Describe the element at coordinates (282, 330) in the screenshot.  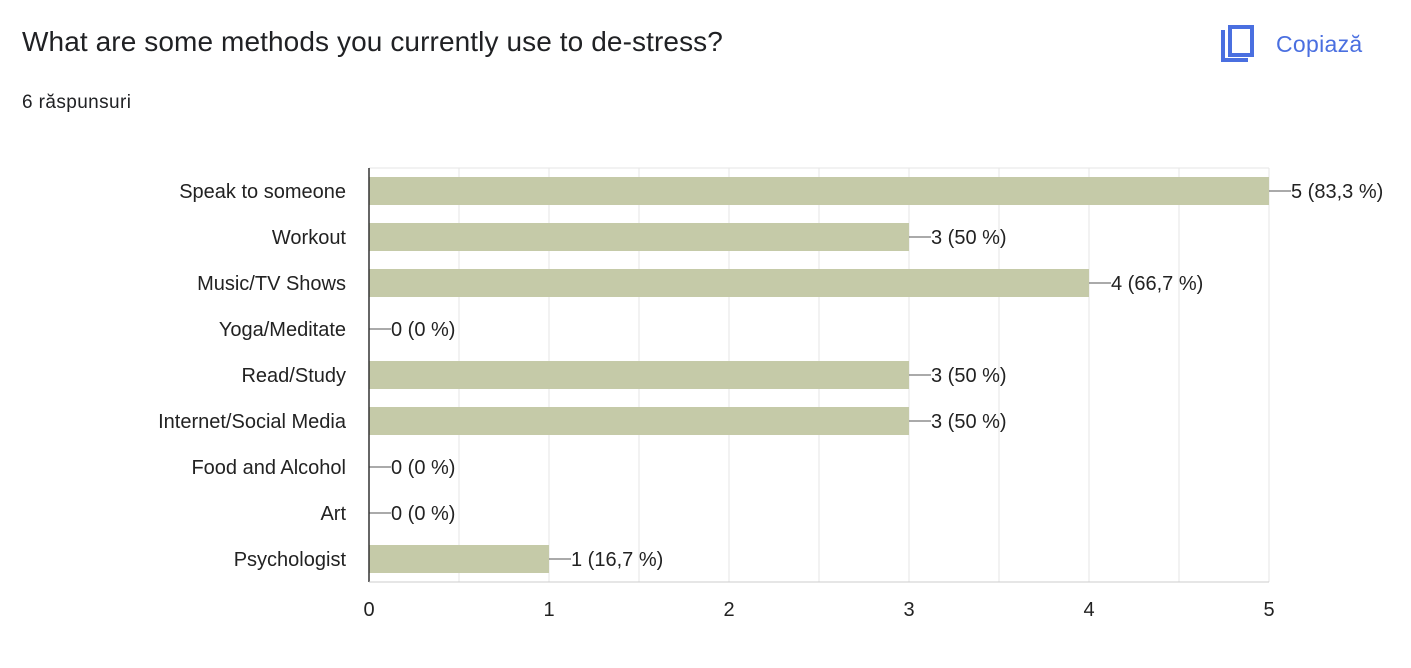
I see `category-label: Yoga/Meditate` at that location.